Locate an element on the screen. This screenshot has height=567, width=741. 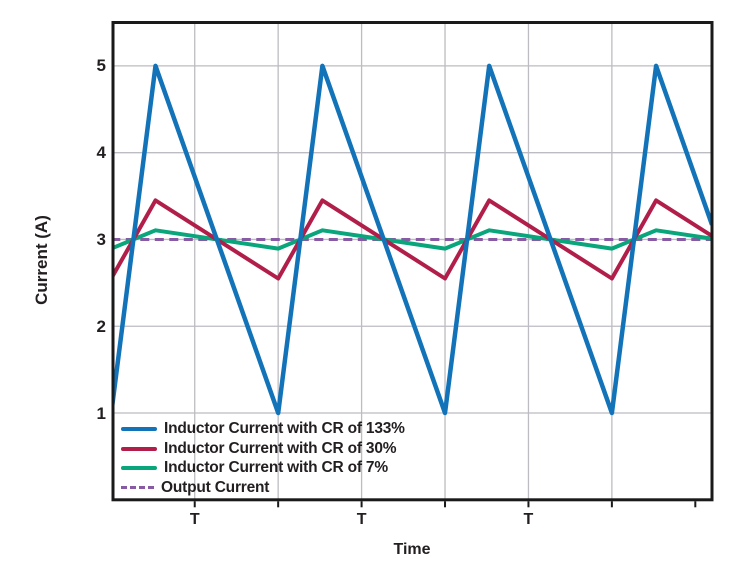
legend-label: Inductor Current with CR of 30% is located at coordinates (280, 448).